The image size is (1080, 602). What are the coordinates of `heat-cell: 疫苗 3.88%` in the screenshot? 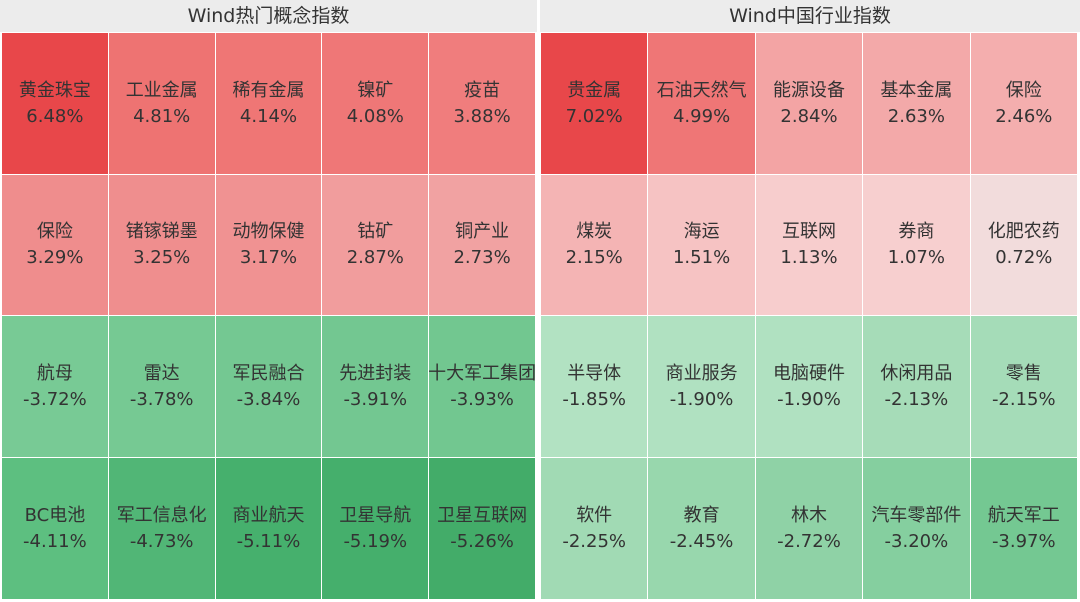 It's located at (482, 103).